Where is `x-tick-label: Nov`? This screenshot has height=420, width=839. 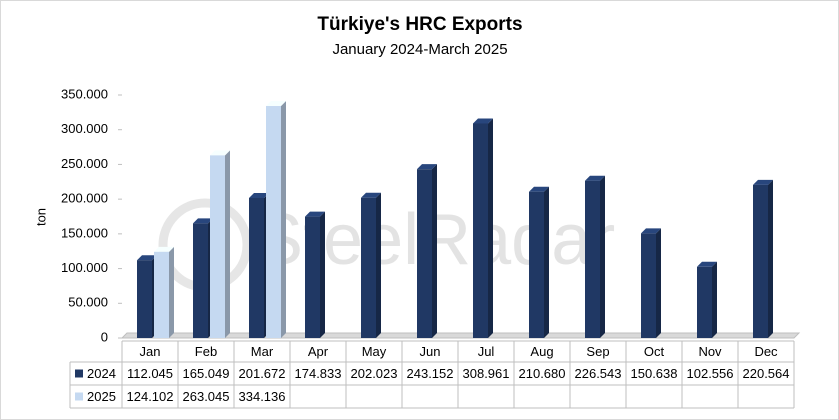
x-tick-label: Nov is located at coordinates (710, 351).